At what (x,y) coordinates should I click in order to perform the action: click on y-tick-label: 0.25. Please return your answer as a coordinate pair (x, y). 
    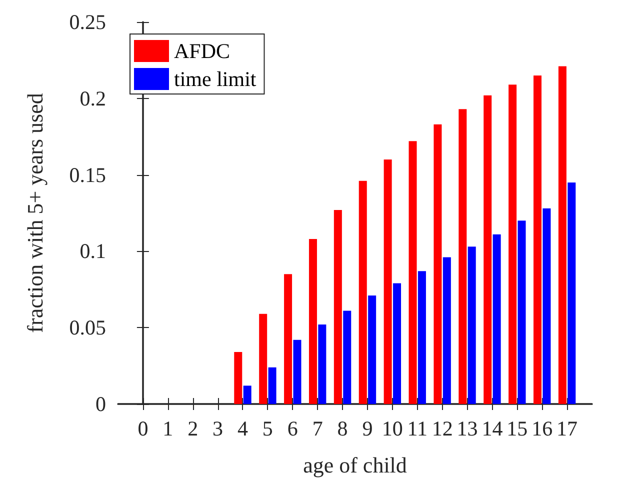
    Looking at the image, I should click on (87, 22).